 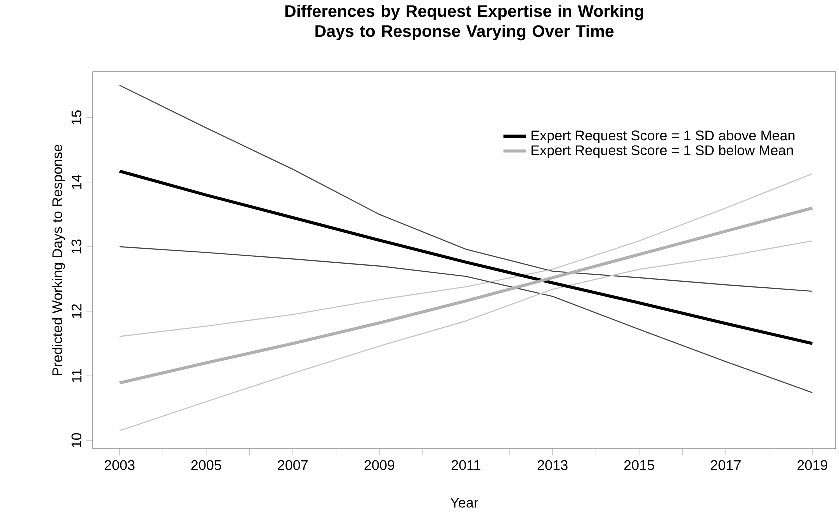 I want to click on x-tick-label: 2007, so click(x=293, y=465).